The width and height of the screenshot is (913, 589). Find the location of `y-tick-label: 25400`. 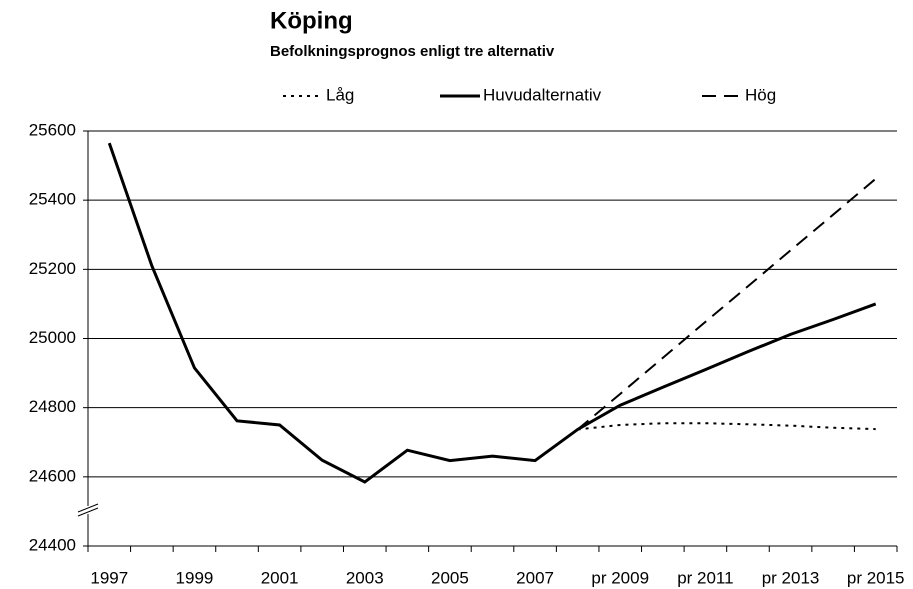

y-tick-label: 25400 is located at coordinates (52, 199).